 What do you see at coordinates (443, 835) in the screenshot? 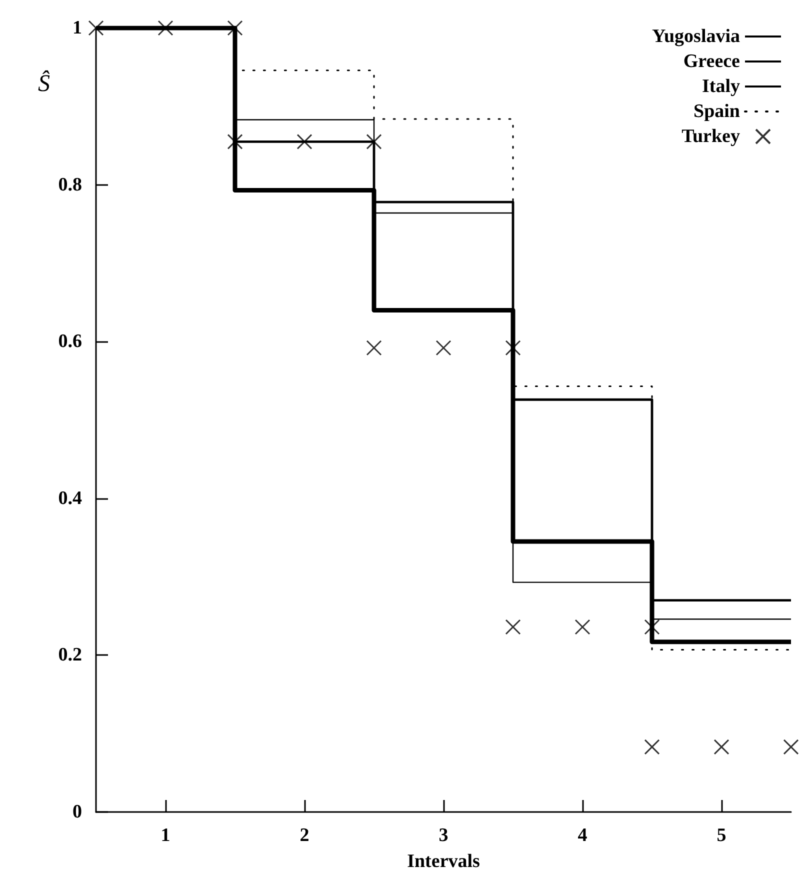
I see `x-tick-label: 3` at bounding box center [443, 835].